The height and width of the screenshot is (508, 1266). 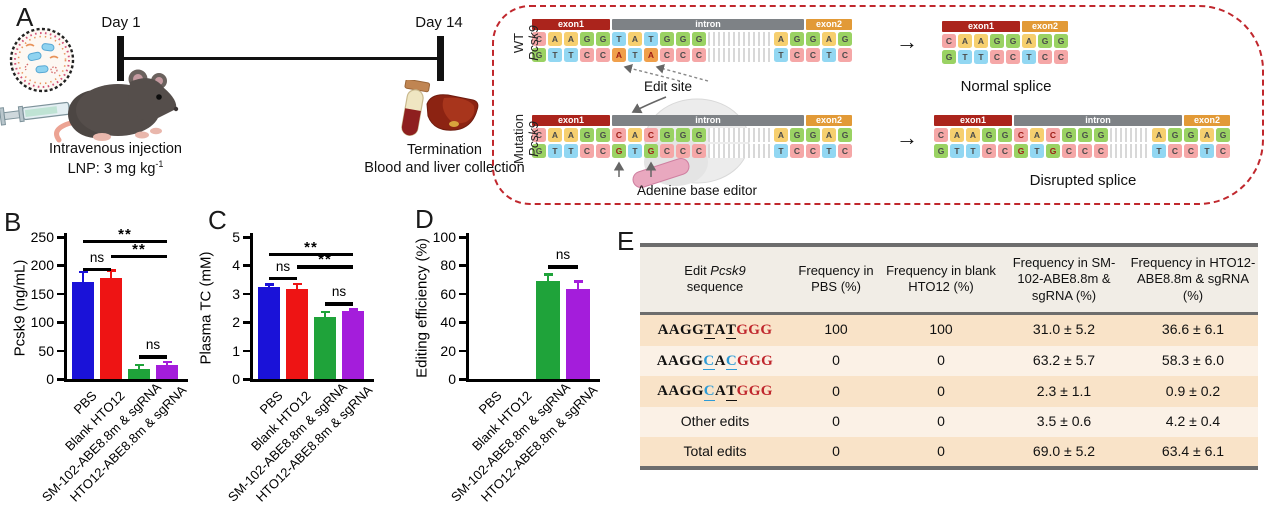 What do you see at coordinates (444, 159) in the screenshot?
I see `termination-caption: Termination Blood and liver collection` at bounding box center [444, 159].